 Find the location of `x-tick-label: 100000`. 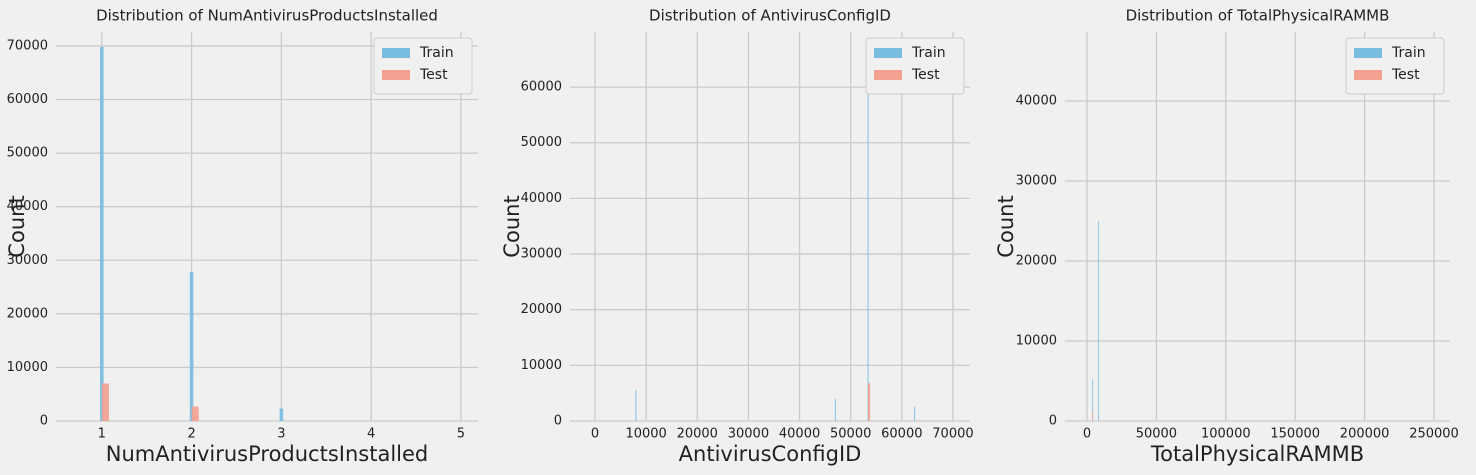

x-tick-label: 100000 is located at coordinates (1226, 434).